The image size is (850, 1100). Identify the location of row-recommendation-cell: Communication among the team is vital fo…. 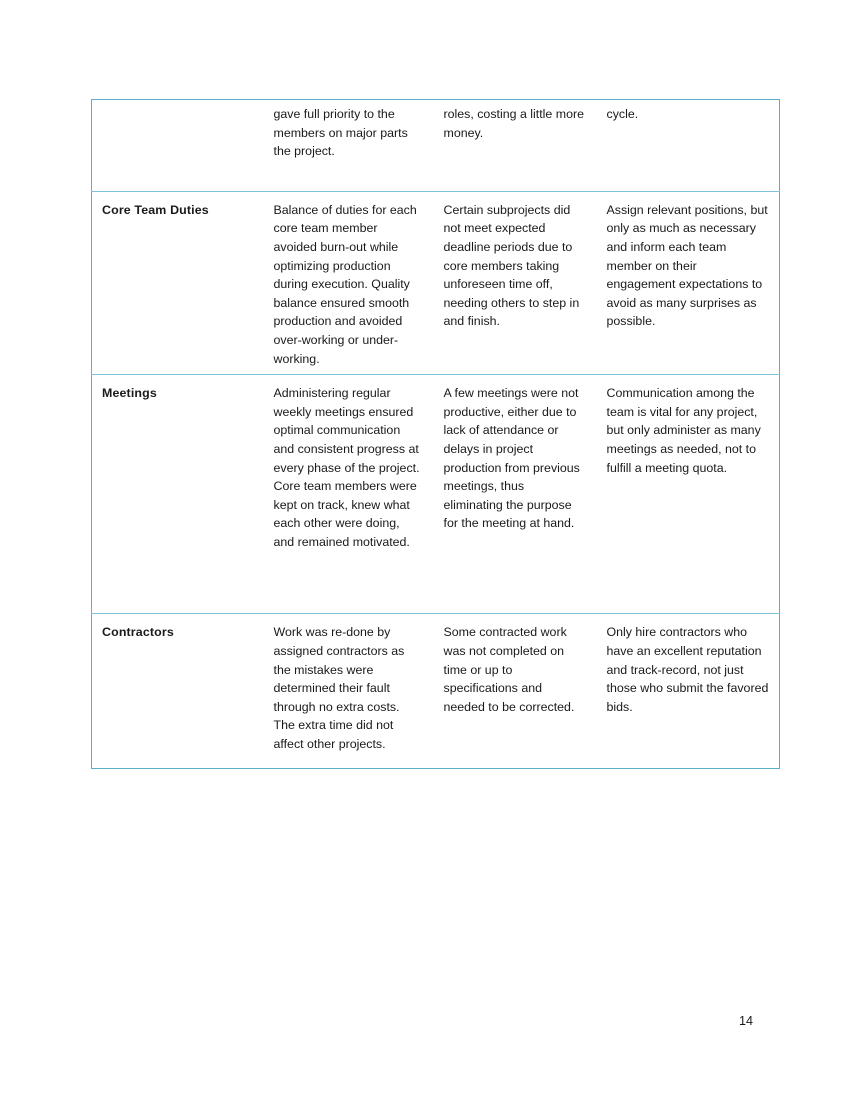
(683, 430).